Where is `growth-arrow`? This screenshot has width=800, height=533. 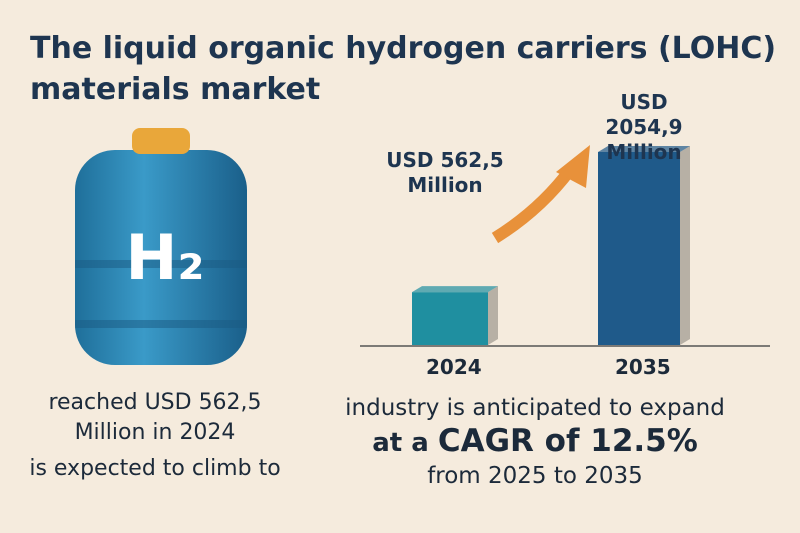
growth-arrow is located at coordinates (533, 205).